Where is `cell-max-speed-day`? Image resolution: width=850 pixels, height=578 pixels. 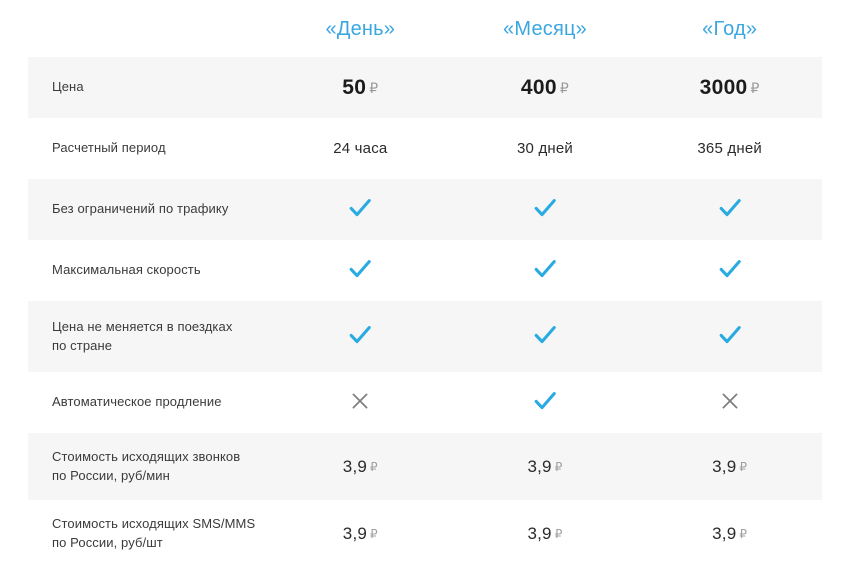
cell-max-speed-day is located at coordinates (360, 270).